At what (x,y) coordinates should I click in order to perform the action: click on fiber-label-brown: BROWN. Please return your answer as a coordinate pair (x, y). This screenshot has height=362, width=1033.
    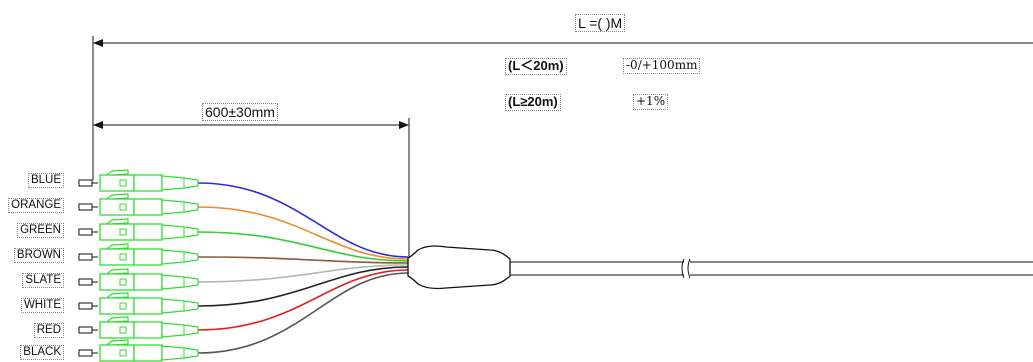
    Looking at the image, I should click on (38, 256).